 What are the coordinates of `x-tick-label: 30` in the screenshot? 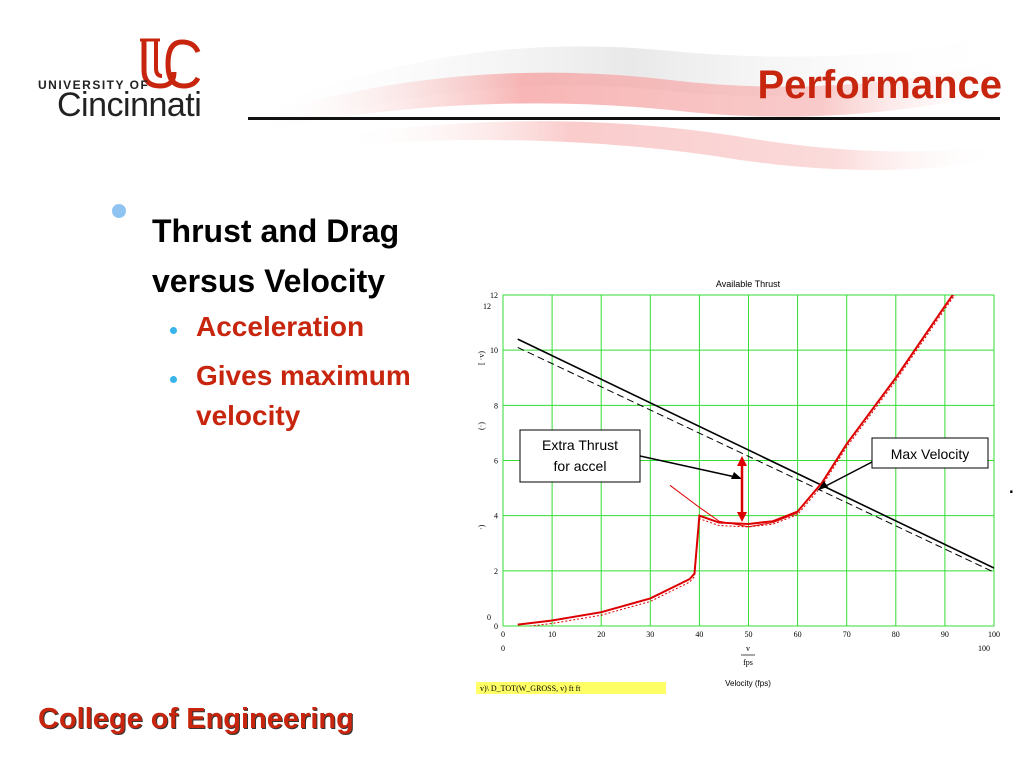 It's located at (650, 634).